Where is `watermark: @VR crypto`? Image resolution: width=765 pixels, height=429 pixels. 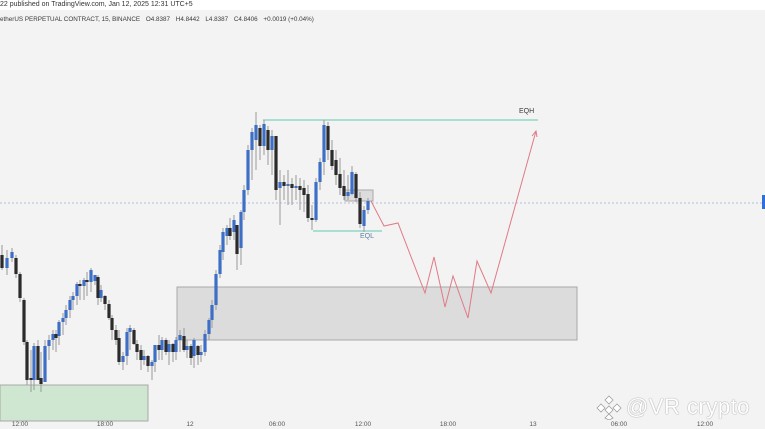
watermark: @VR crypto is located at coordinates (673, 407).